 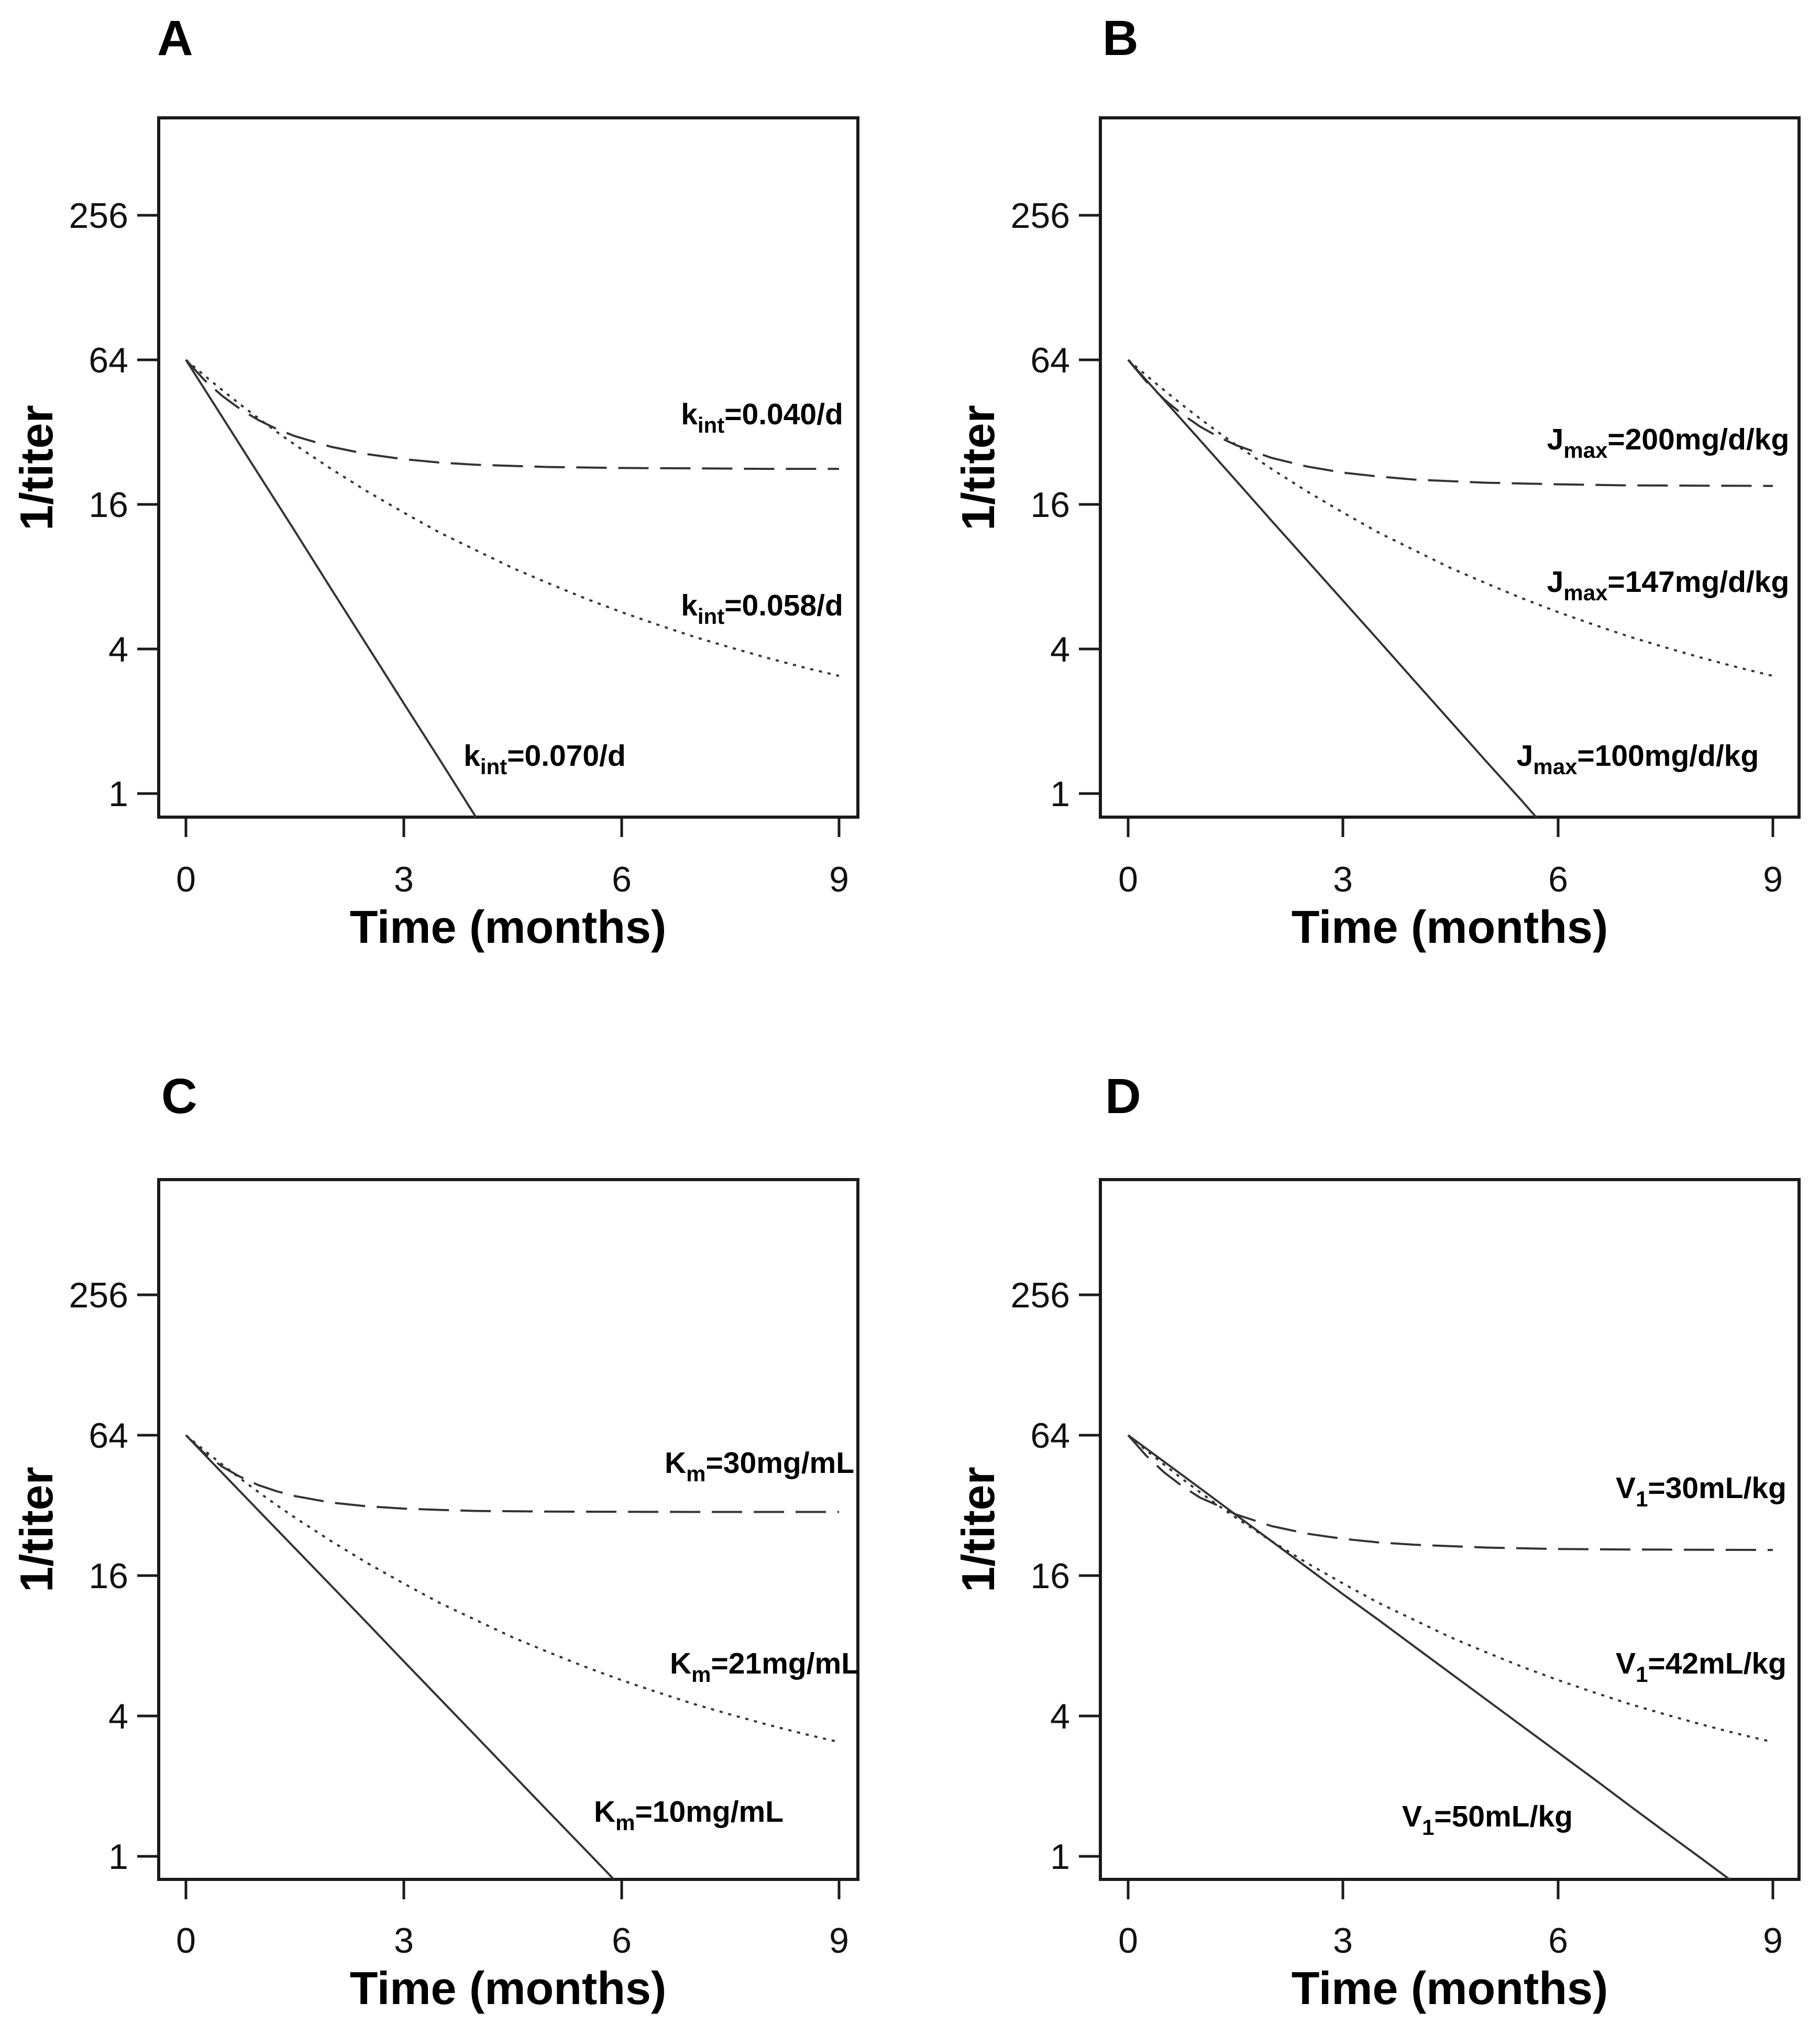 I want to click on panel-C-tick-marks, so click(x=489, y=1596).